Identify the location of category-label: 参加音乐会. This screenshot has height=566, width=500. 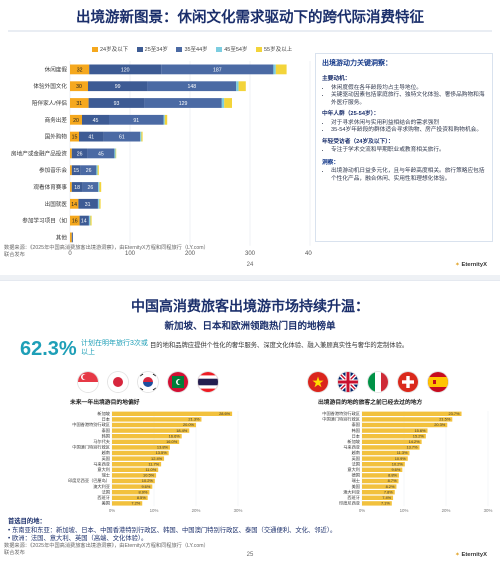
(53, 170).